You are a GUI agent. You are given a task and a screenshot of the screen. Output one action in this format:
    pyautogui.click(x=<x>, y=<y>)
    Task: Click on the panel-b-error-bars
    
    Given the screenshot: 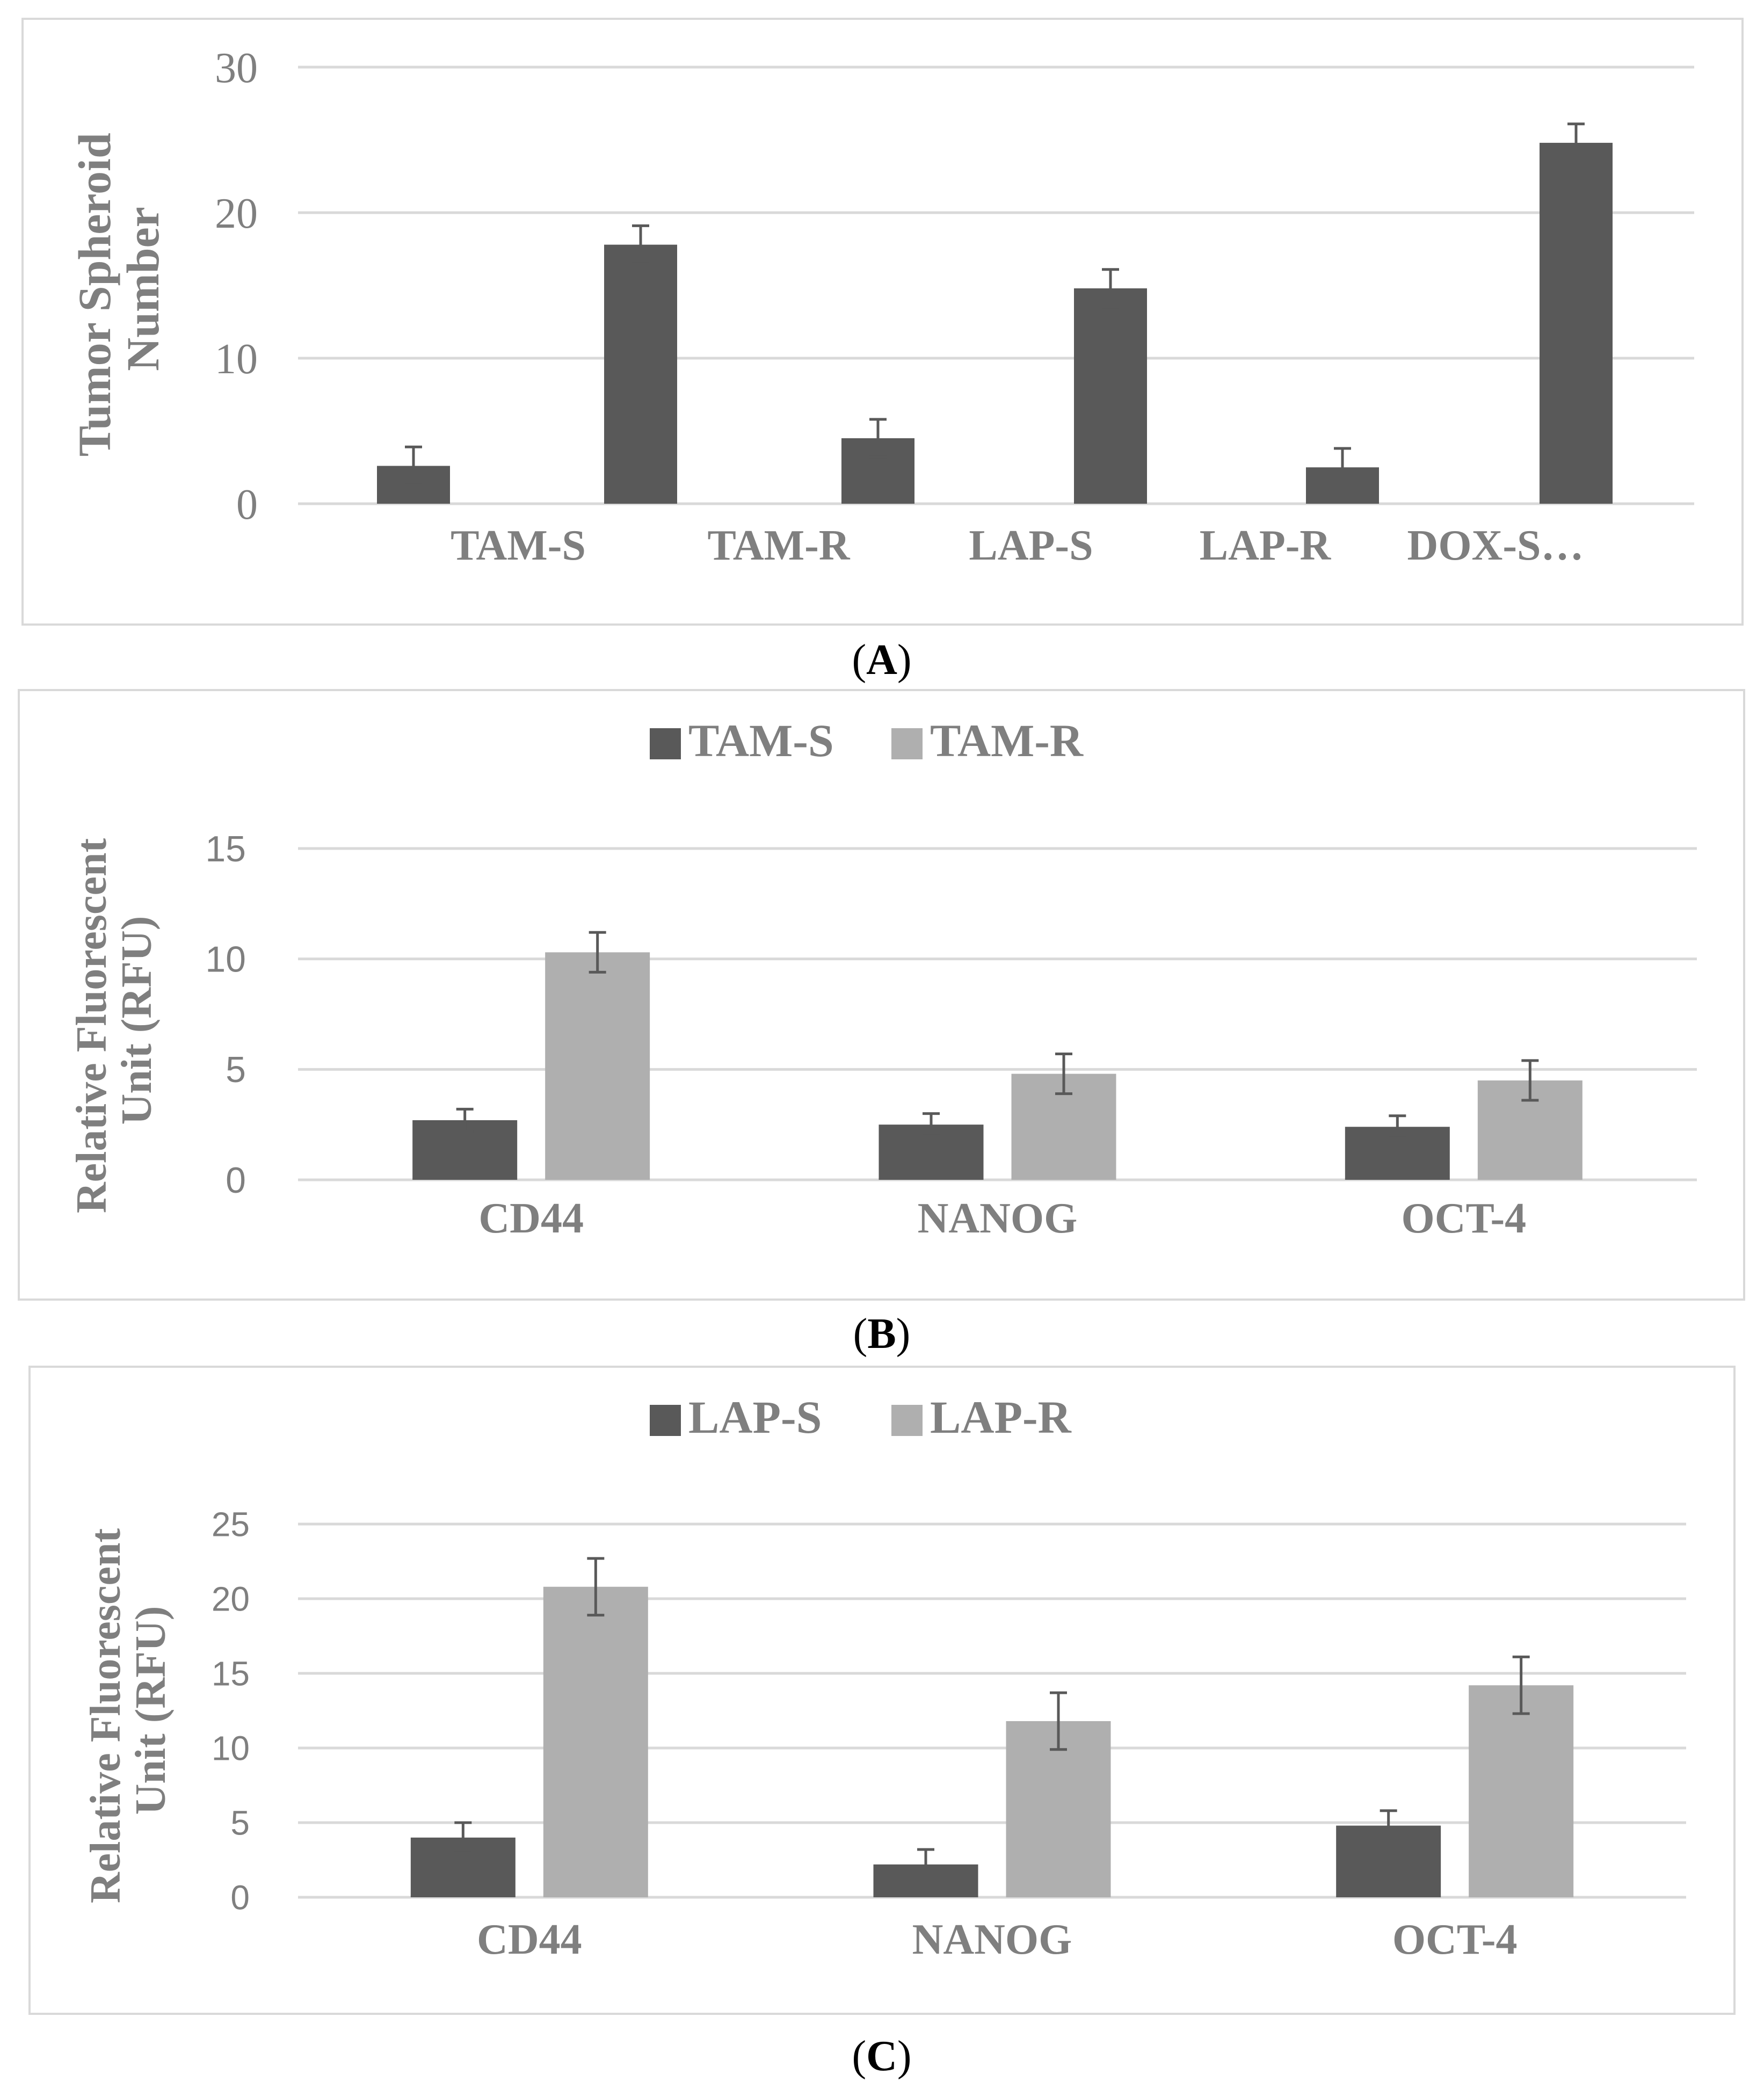 What is the action you would take?
    pyautogui.click(x=998, y=1035)
    